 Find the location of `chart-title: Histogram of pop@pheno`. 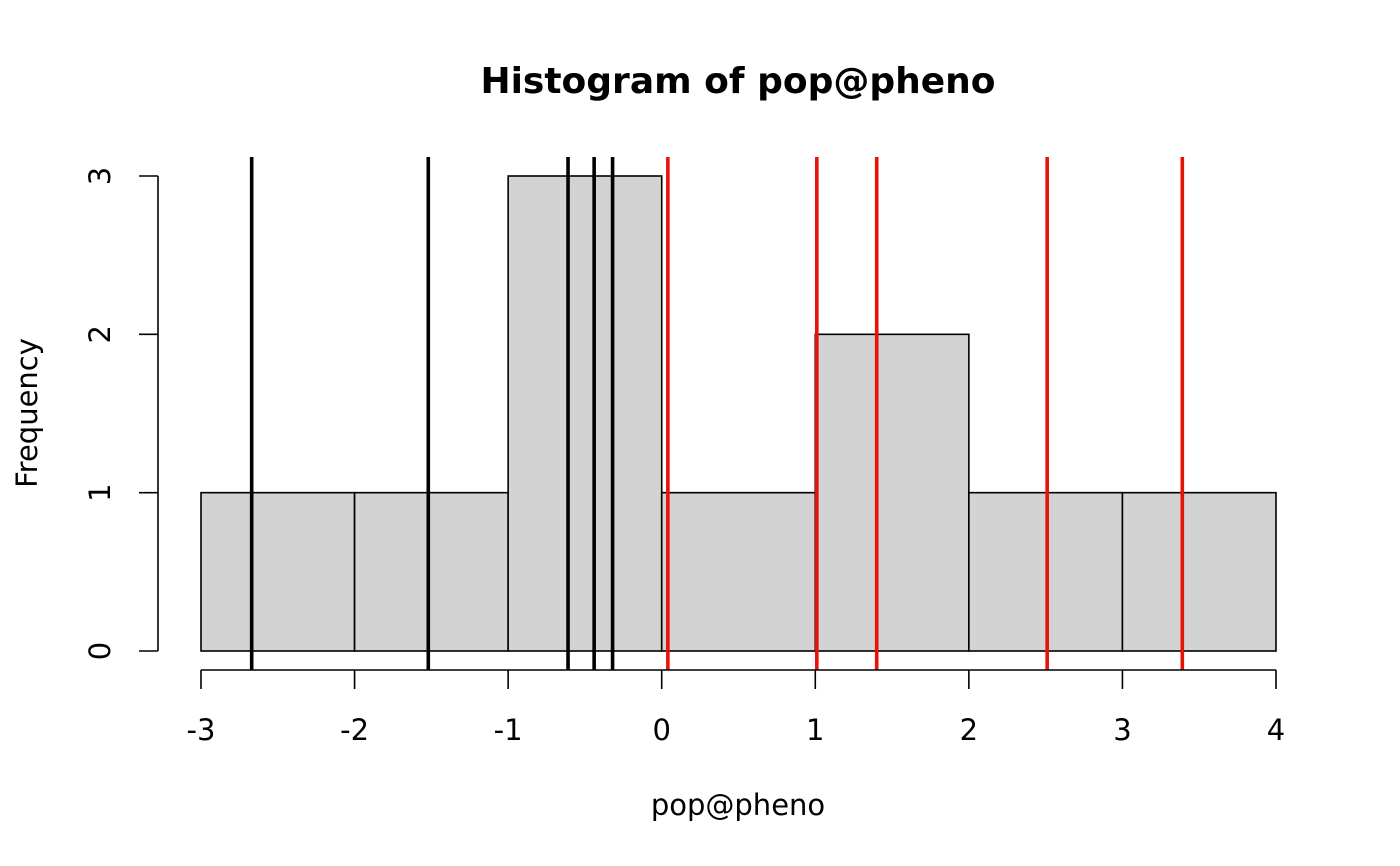

chart-title: Histogram of pop@pheno is located at coordinates (737, 81).